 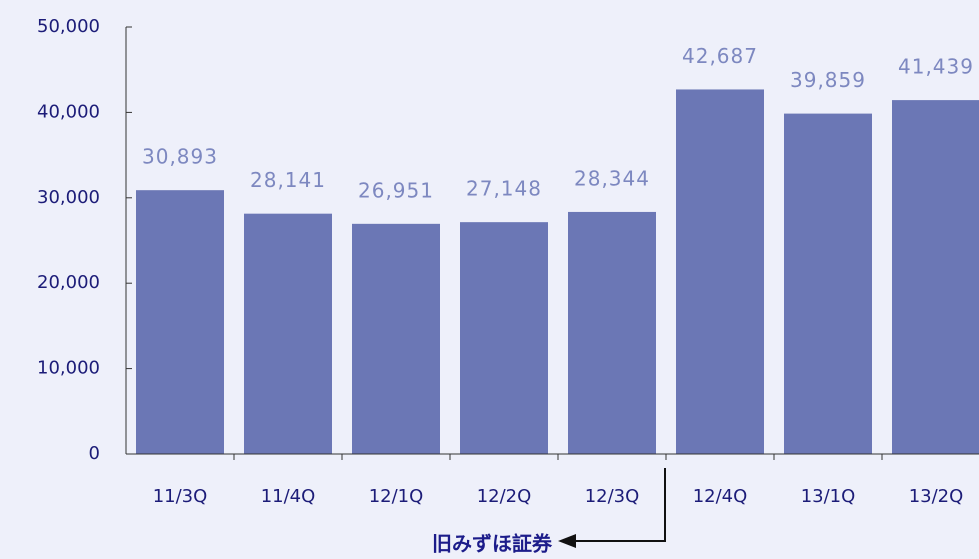 What do you see at coordinates (68, 111) in the screenshot?
I see `y-tick-label: 40,000` at bounding box center [68, 111].